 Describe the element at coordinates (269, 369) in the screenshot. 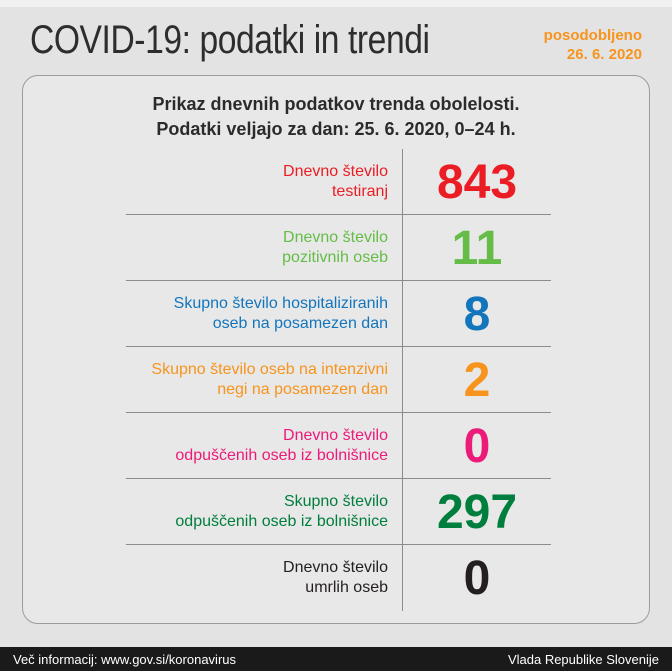

I see `row-label-line1: Skupno število oseb na intenzivni` at that location.